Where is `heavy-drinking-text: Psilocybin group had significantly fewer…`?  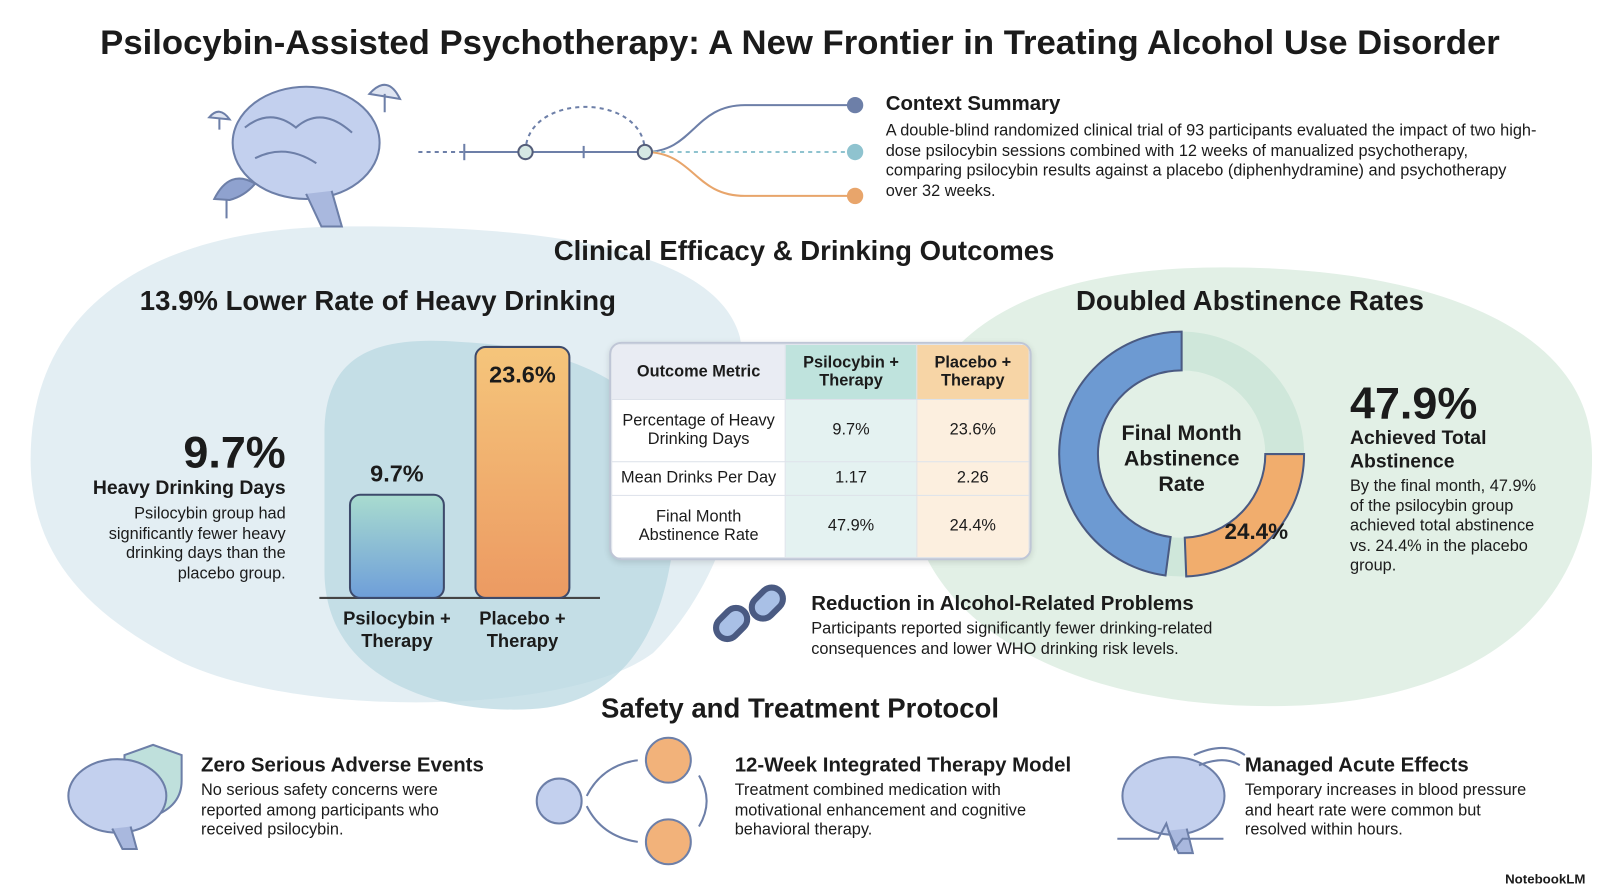 heavy-drinking-text: Psilocybin group had significantly fewer… is located at coordinates (197, 544).